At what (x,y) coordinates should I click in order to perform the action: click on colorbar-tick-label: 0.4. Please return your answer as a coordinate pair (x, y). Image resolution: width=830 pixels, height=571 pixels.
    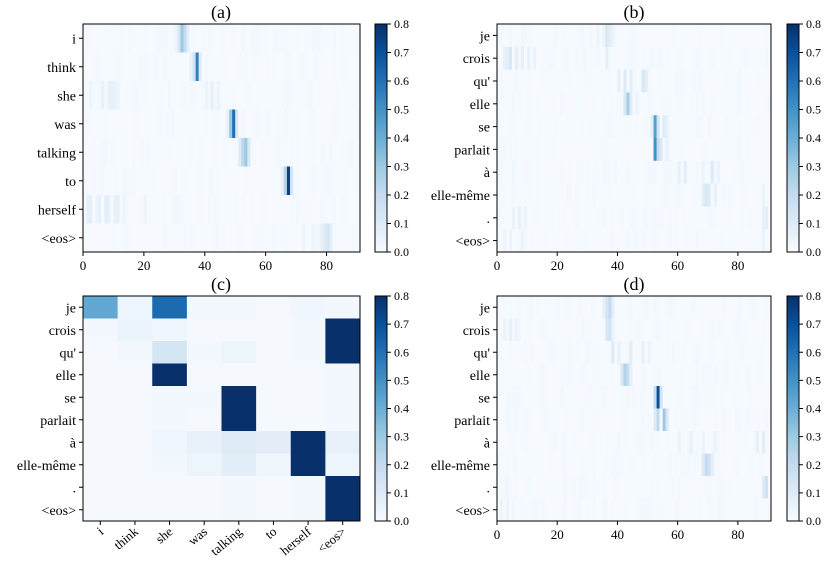
    Looking at the image, I should click on (401, 138).